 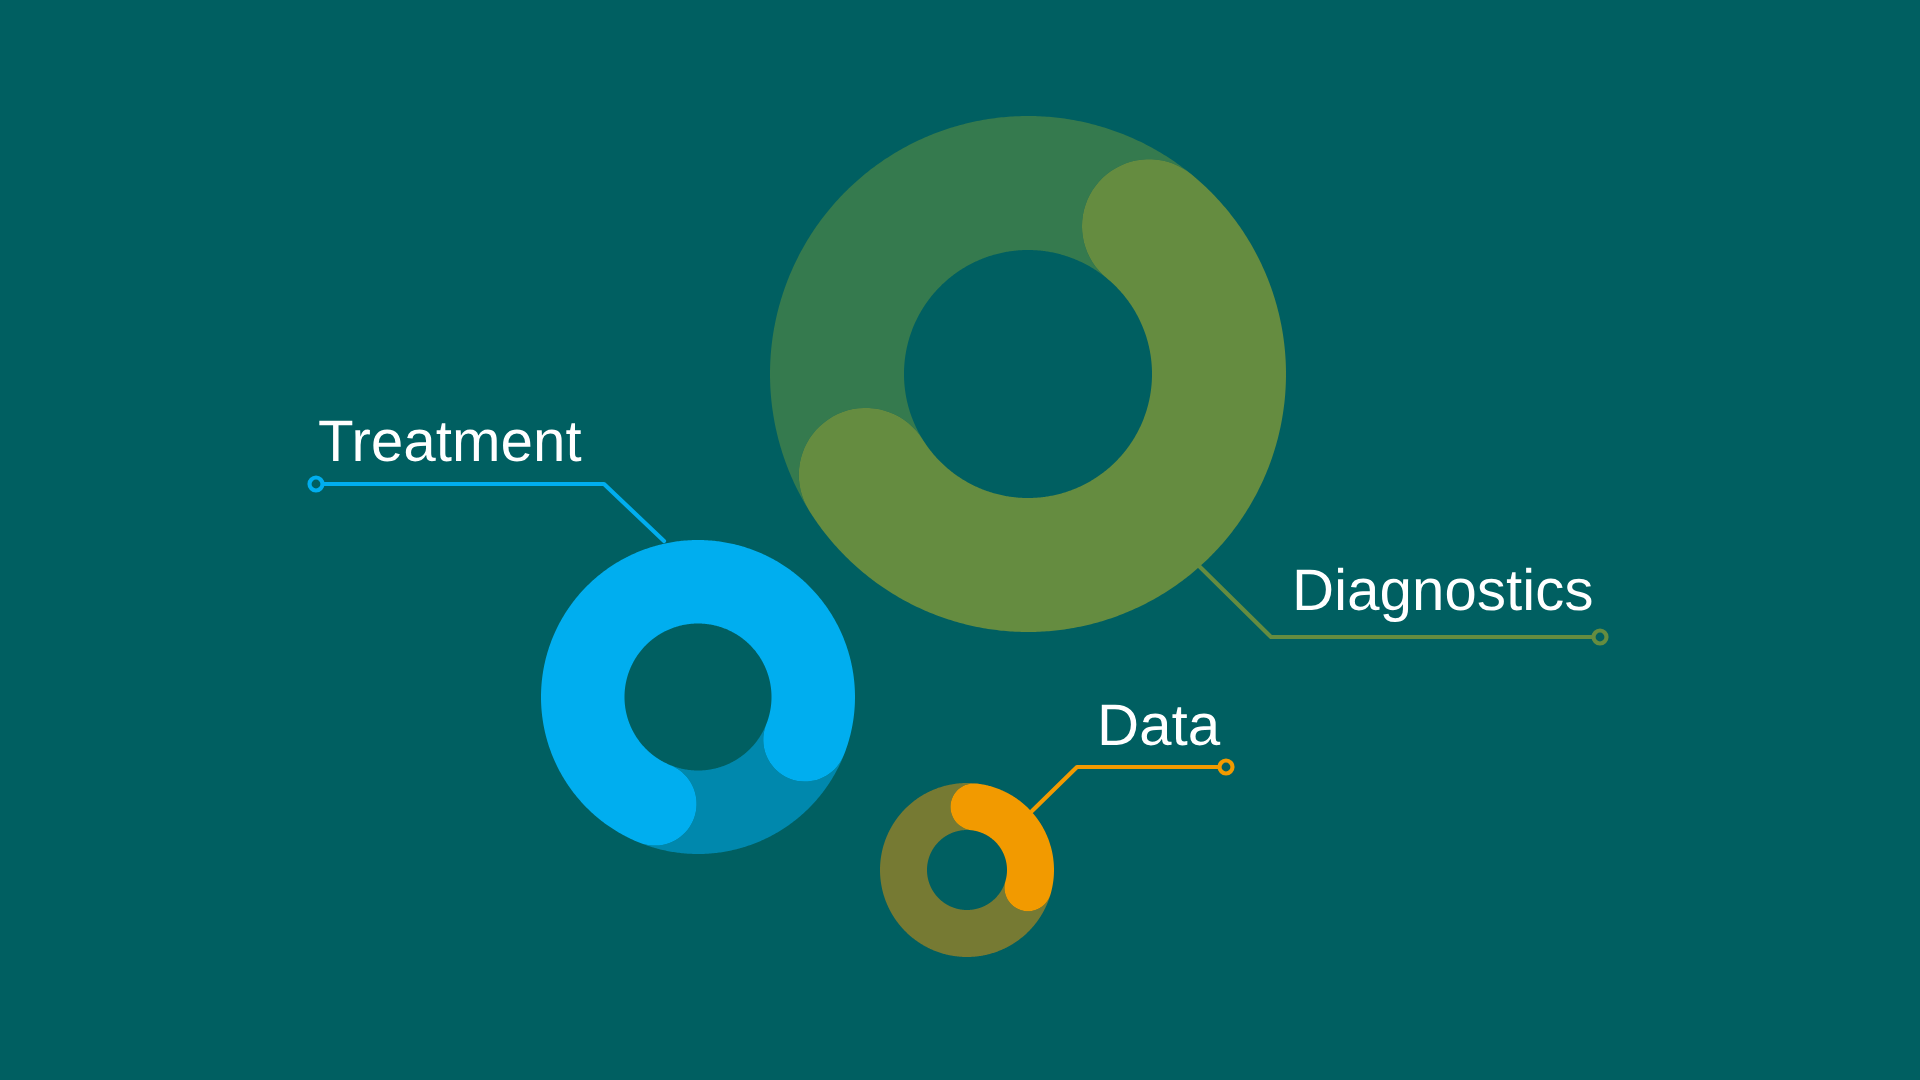 What do you see at coordinates (1444, 595) in the screenshot?
I see `text: Diagnostics` at bounding box center [1444, 595].